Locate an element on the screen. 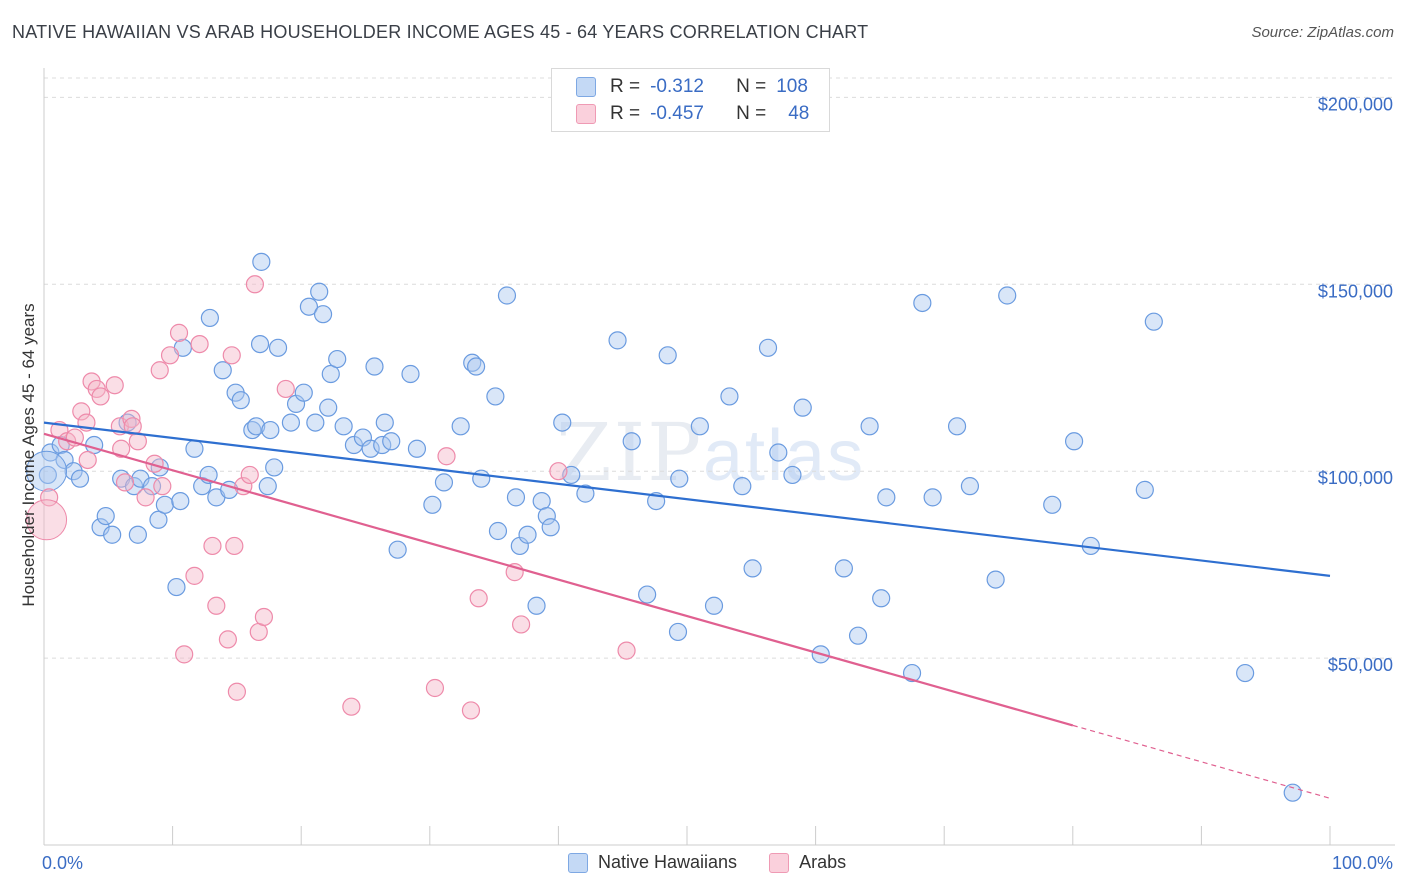  legend-row-arabs: R = -0.457 N = 48 is located at coordinates (680, 114).